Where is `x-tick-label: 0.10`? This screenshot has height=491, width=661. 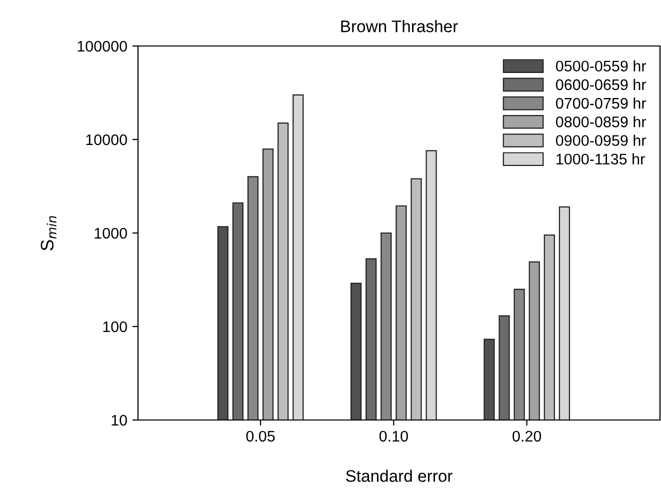 x-tick-label: 0.10 is located at coordinates (393, 436).